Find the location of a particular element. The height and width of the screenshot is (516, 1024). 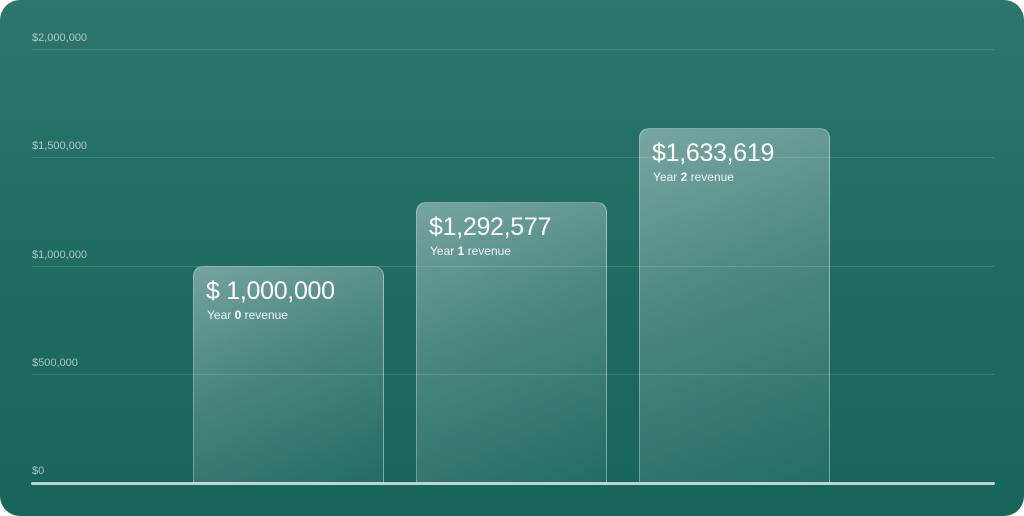

y-tick-label: $500,000 is located at coordinates (55, 363).